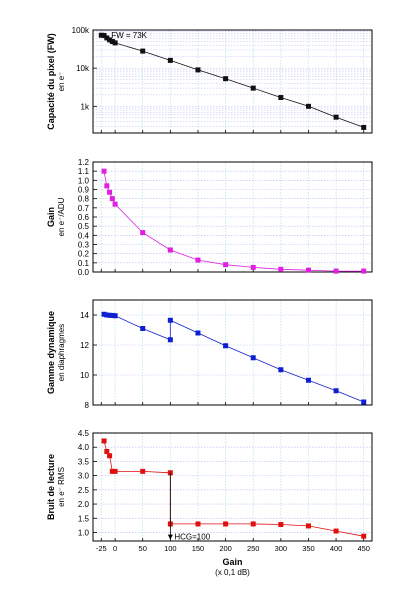 The height and width of the screenshot is (591, 416). What do you see at coordinates (85, 106) in the screenshot?
I see `y-tick-label: 1k` at bounding box center [85, 106].